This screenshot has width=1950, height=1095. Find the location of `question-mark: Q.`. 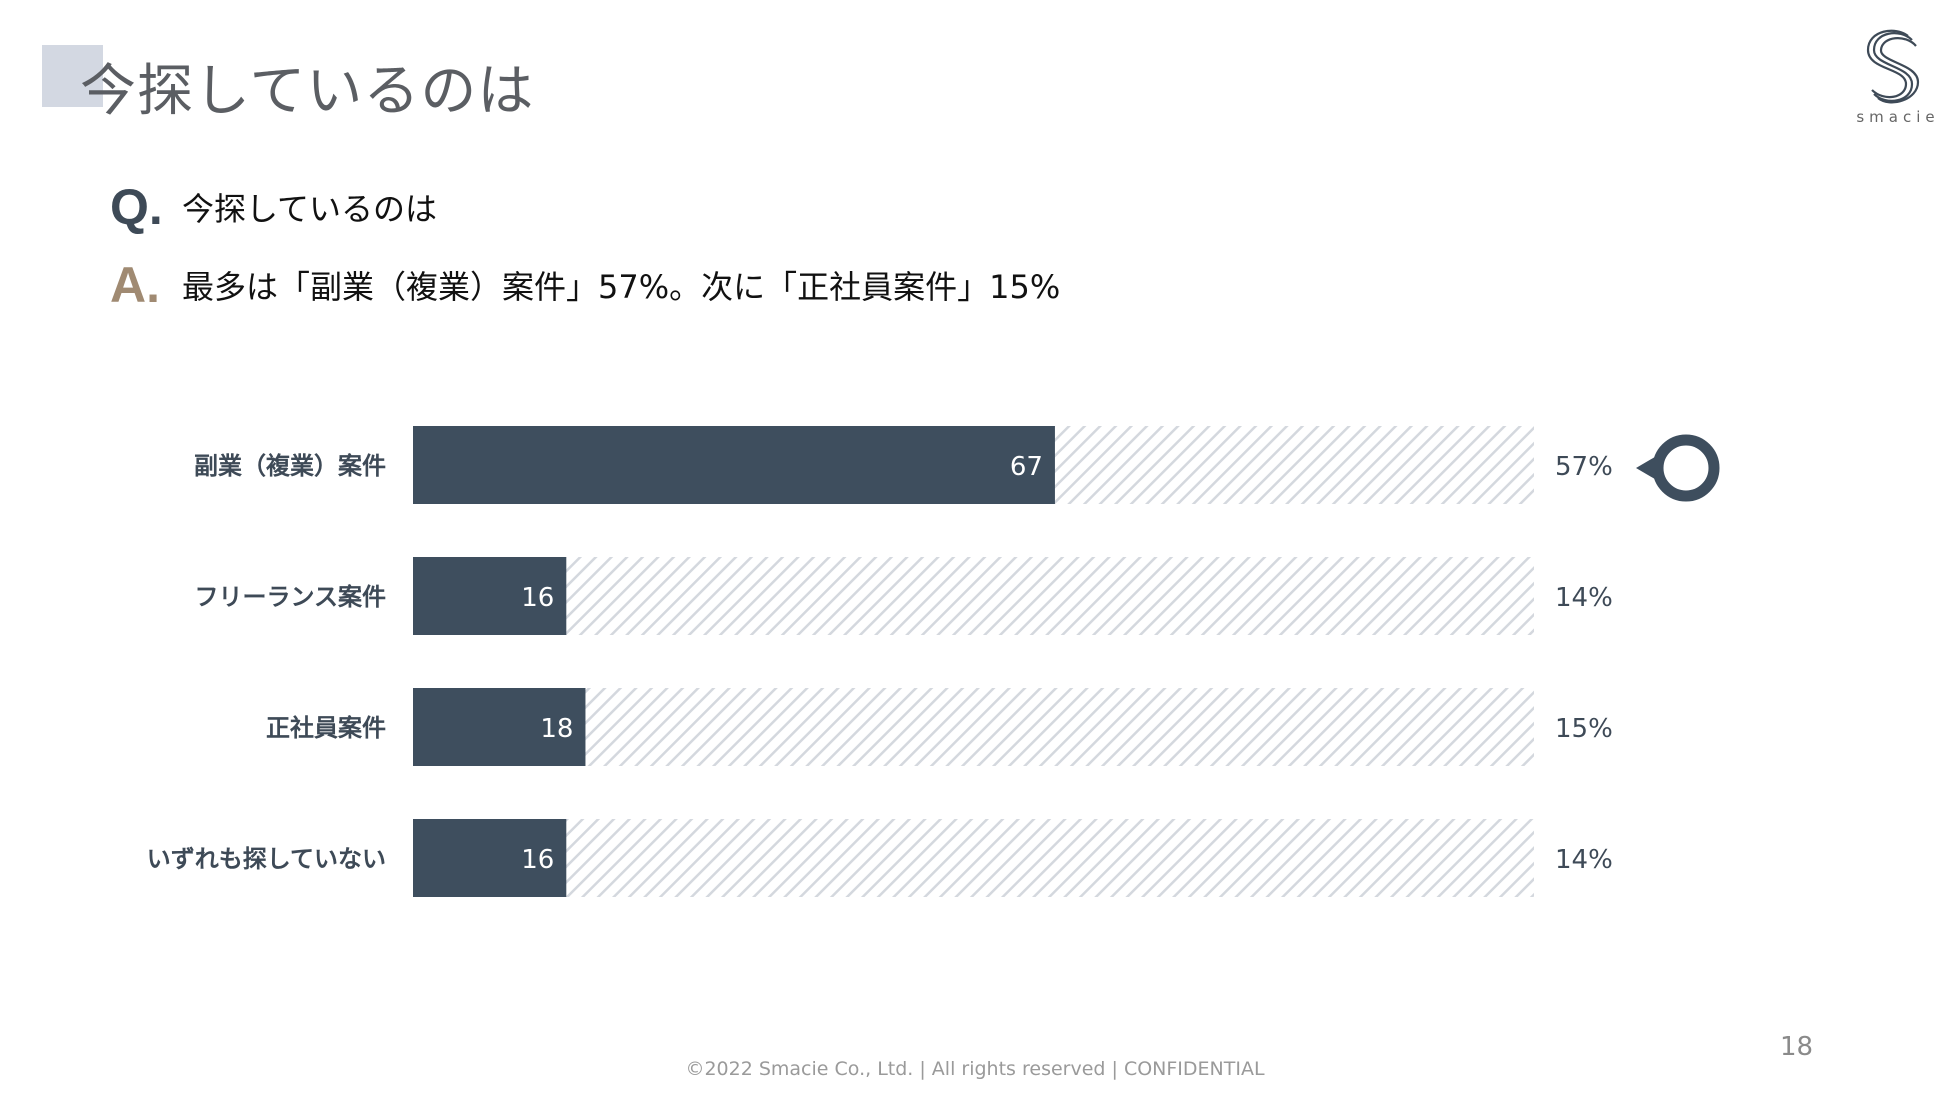

question-mark: Q. is located at coordinates (136, 207).